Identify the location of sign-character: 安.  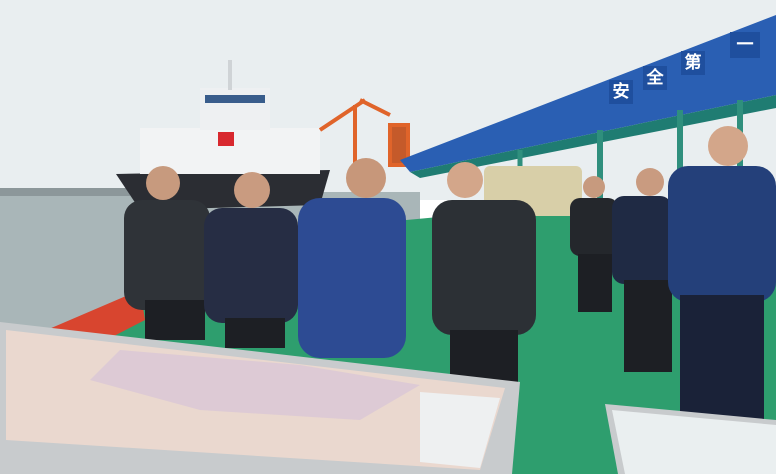
(621, 91).